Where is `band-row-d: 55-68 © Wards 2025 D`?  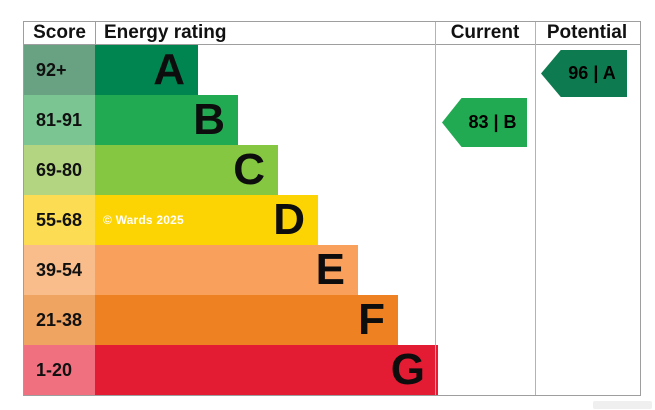 band-row-d: 55-68 © Wards 2025 D is located at coordinates (332, 220).